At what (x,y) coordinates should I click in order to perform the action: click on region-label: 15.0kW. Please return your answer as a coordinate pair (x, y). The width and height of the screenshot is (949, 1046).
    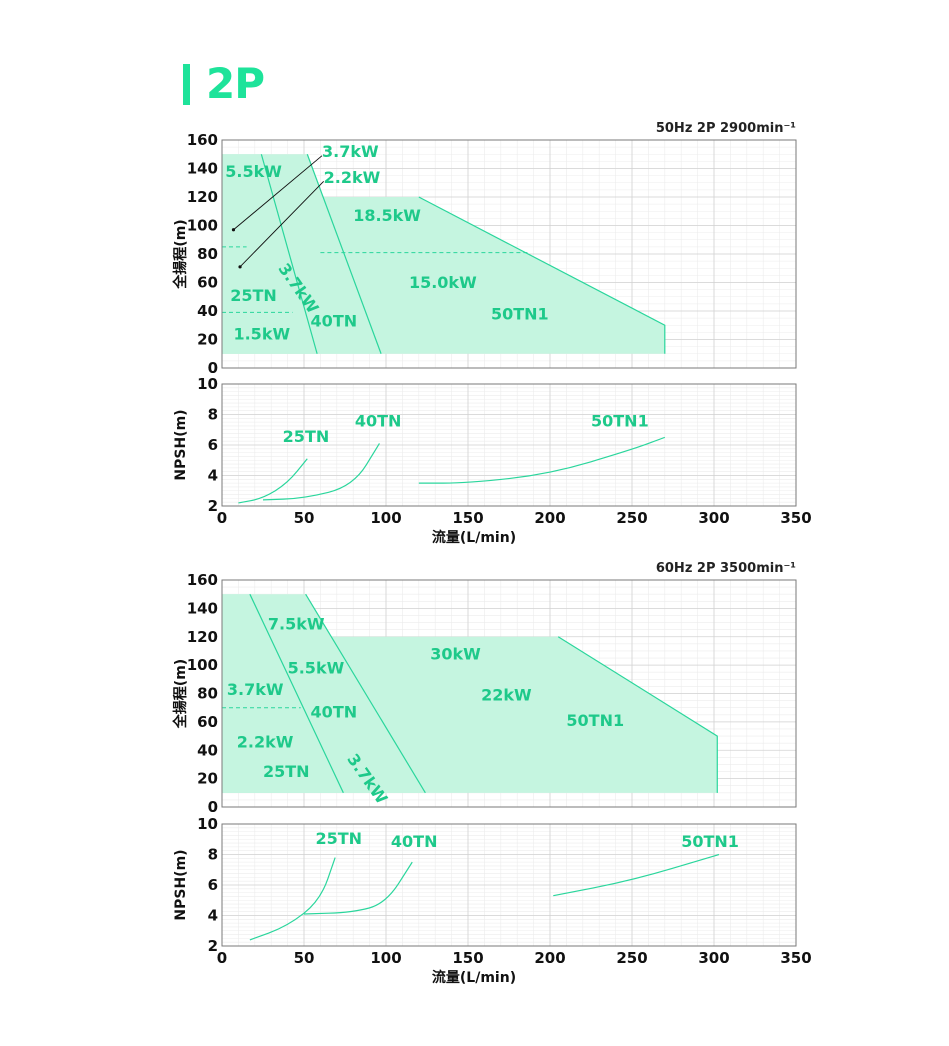
    Looking at the image, I should click on (443, 282).